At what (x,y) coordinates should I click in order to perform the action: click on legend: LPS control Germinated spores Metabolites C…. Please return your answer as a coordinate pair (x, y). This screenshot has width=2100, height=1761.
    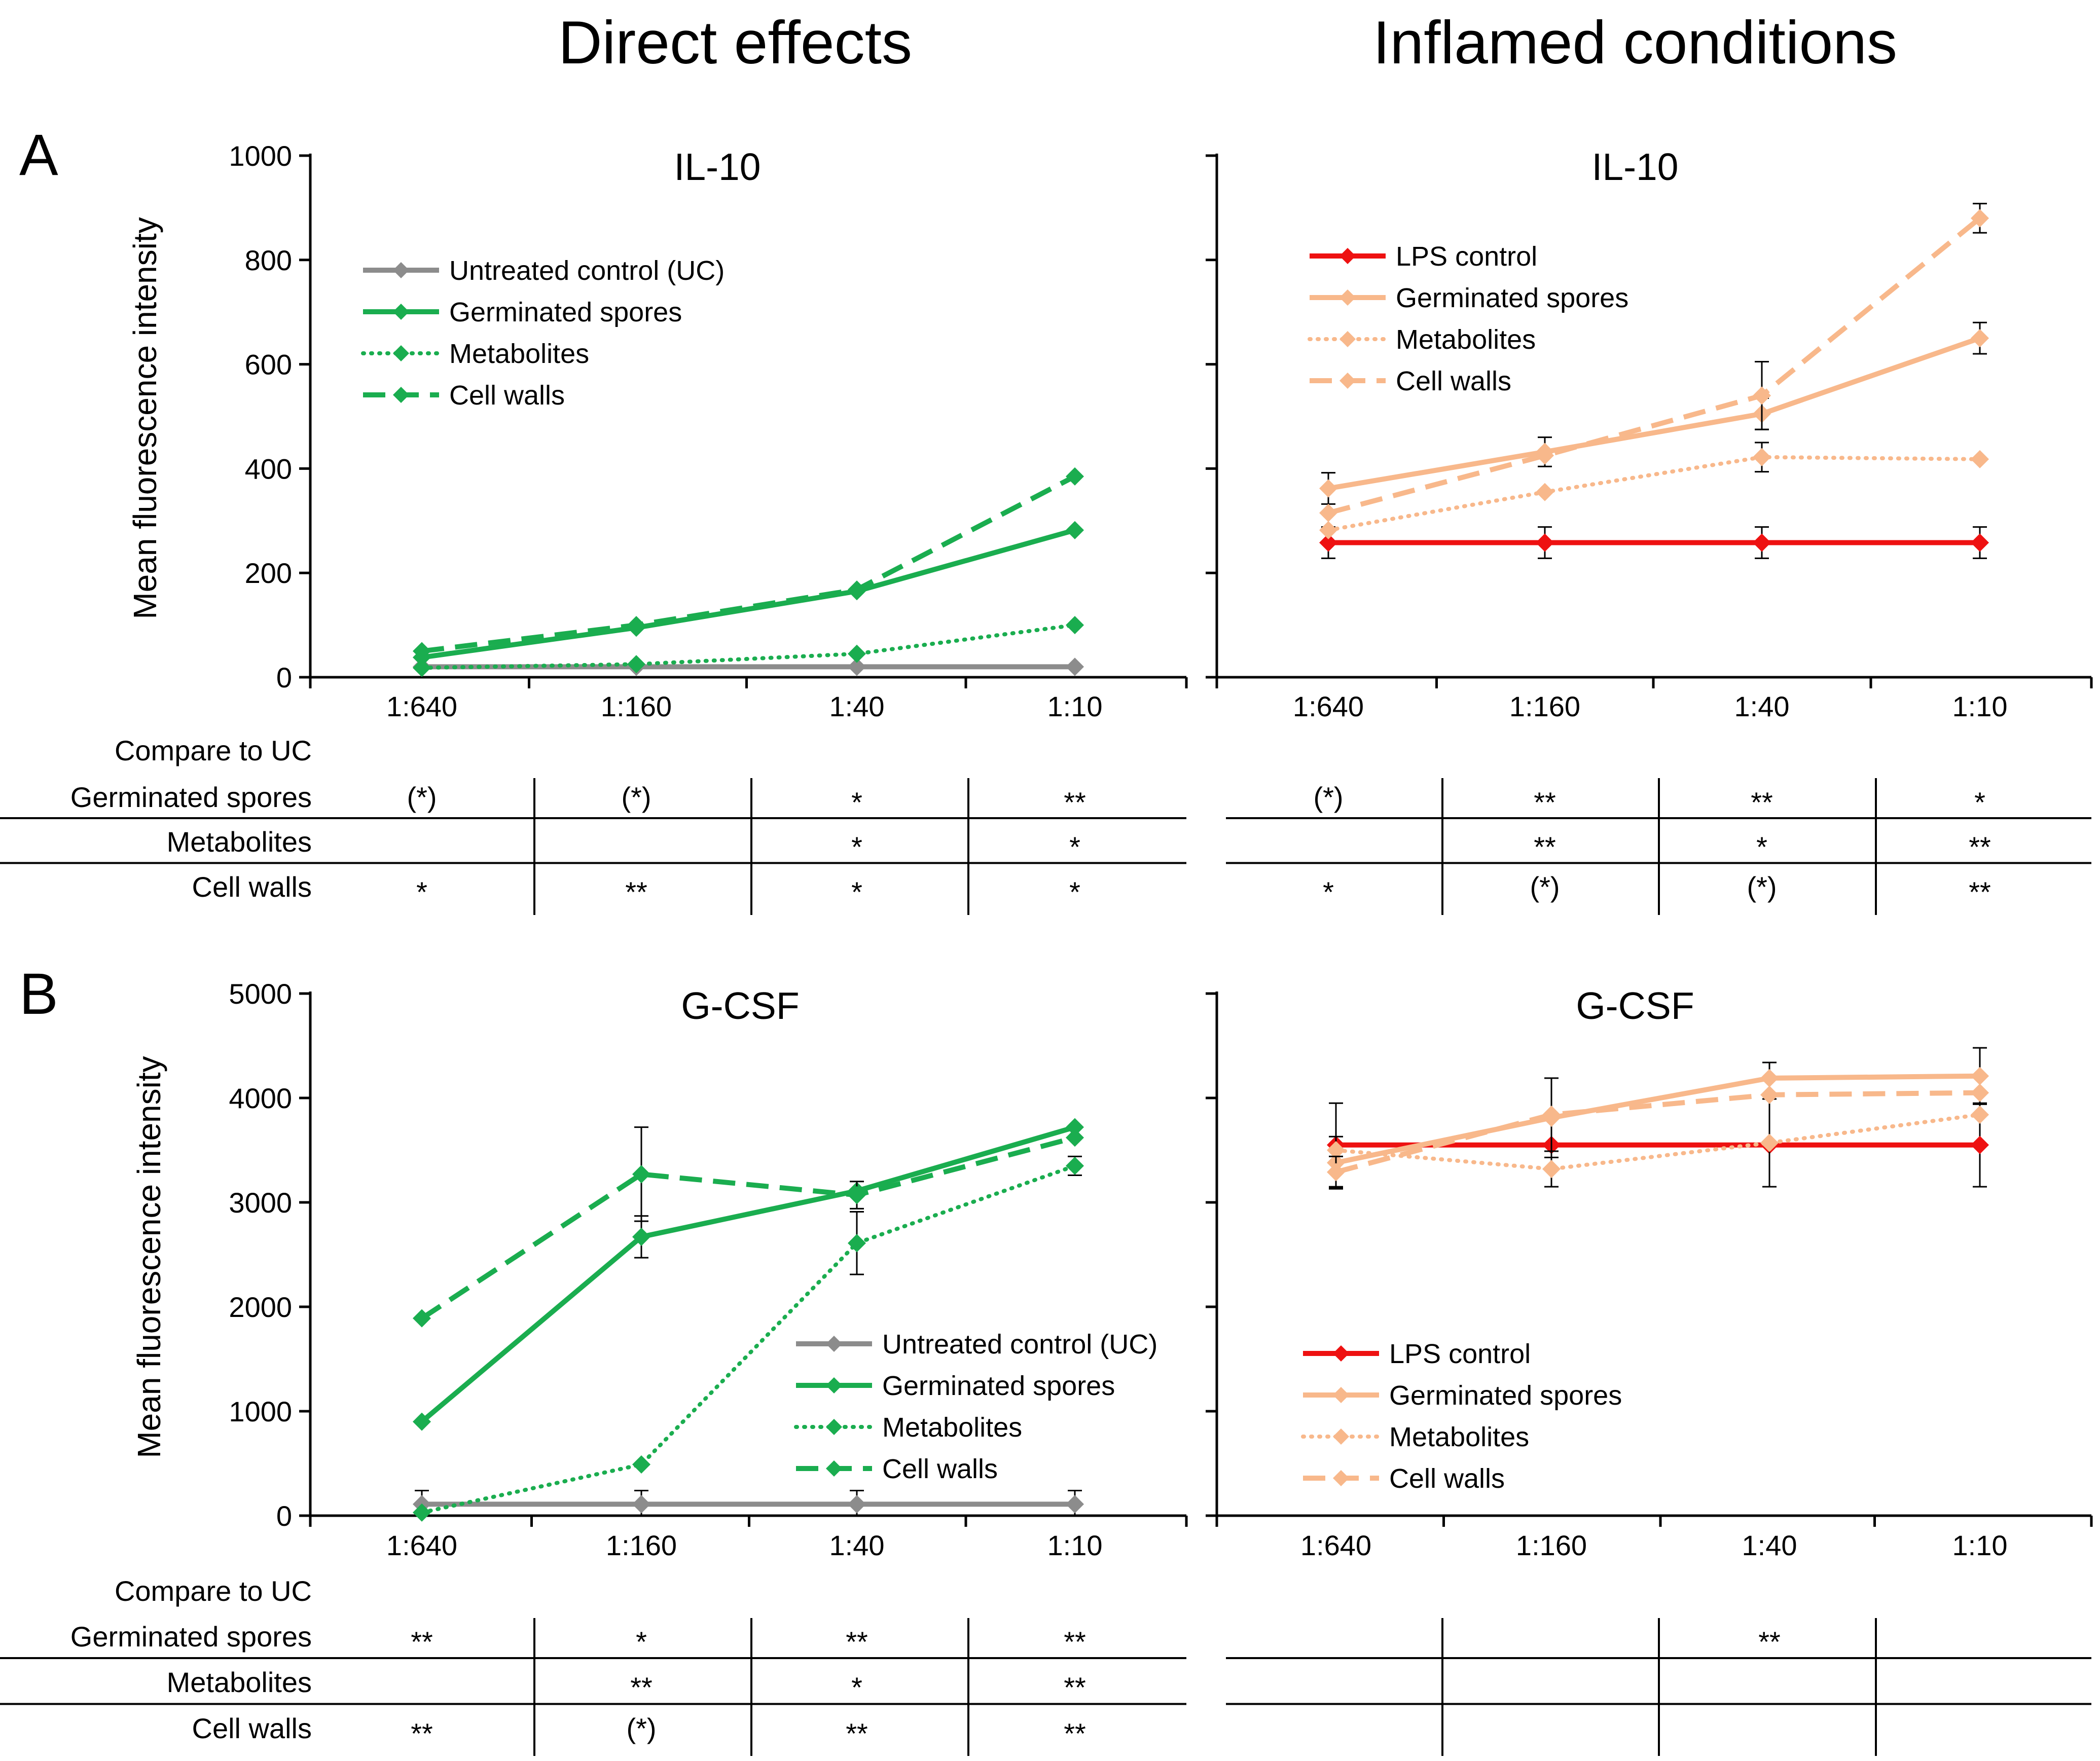
    Looking at the image, I should click on (1462, 1416).